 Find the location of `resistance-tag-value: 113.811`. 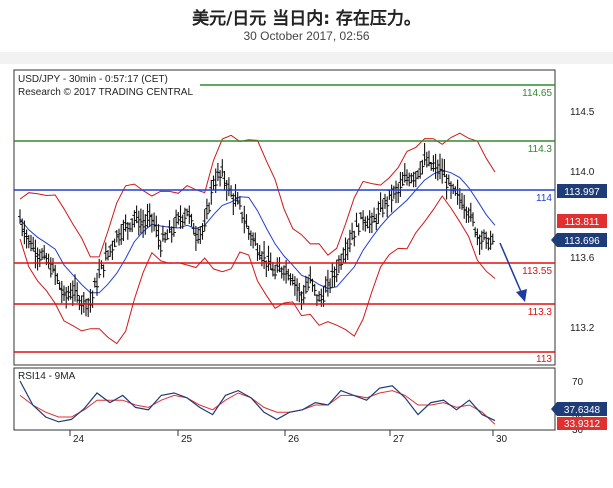

resistance-tag-value: 113.811 is located at coordinates (582, 222).